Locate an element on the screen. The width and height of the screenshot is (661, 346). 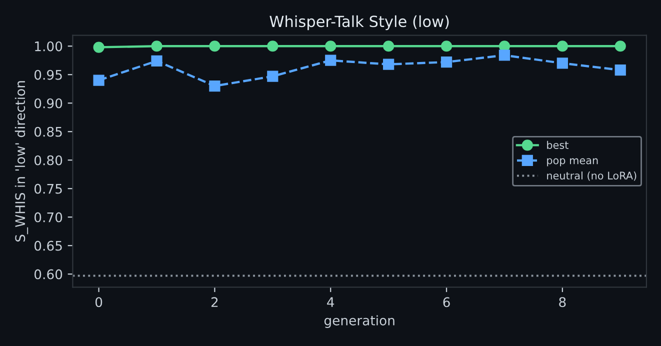
y-tick-label: 0.85 is located at coordinates (48, 131).